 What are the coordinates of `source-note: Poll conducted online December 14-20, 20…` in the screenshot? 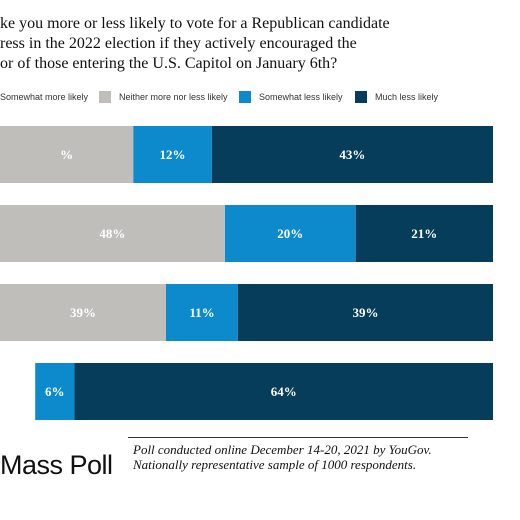 It's located at (323, 457).